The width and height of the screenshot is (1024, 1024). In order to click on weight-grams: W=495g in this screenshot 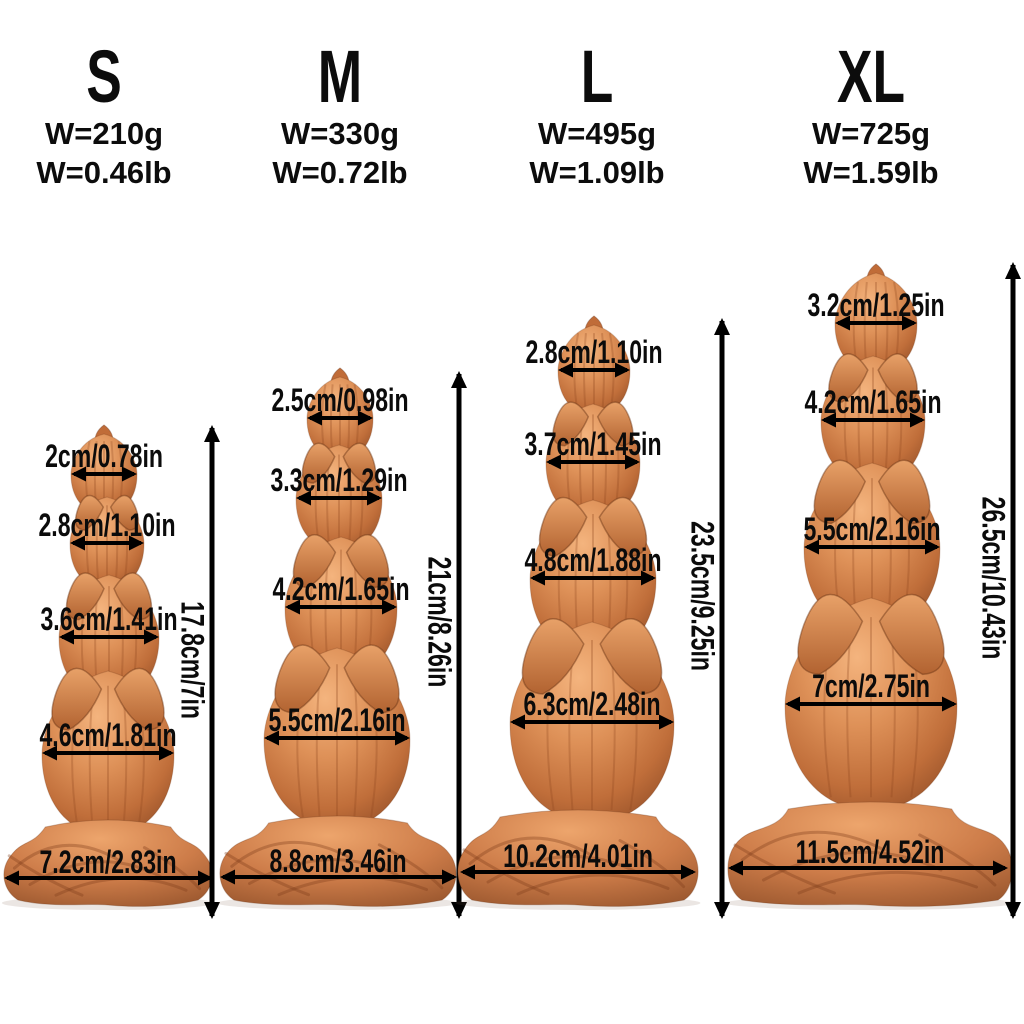, I will do `click(597, 133)`.